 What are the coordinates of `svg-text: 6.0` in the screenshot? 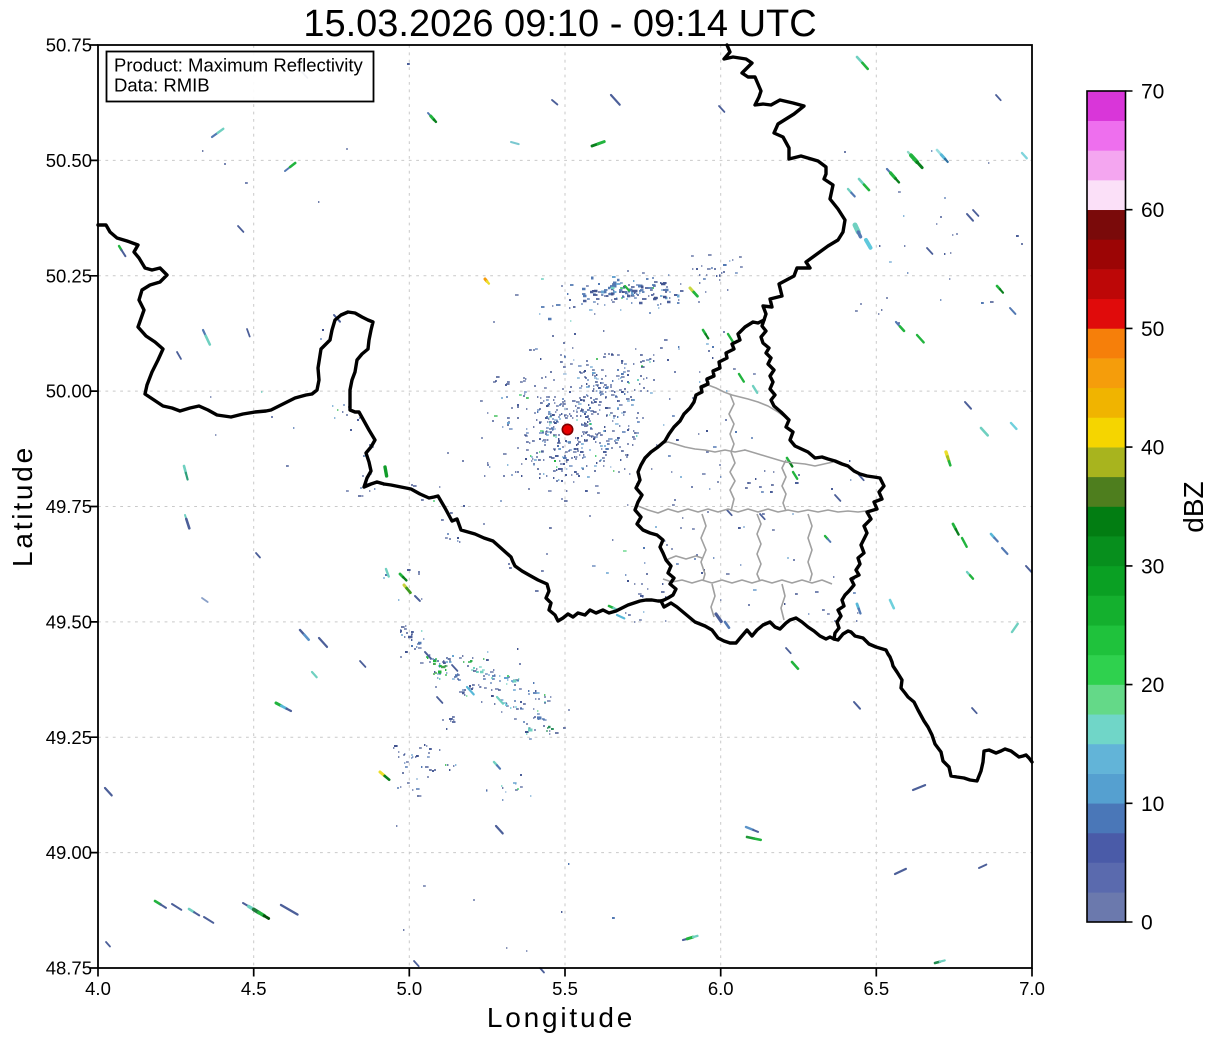 It's located at (721, 988).